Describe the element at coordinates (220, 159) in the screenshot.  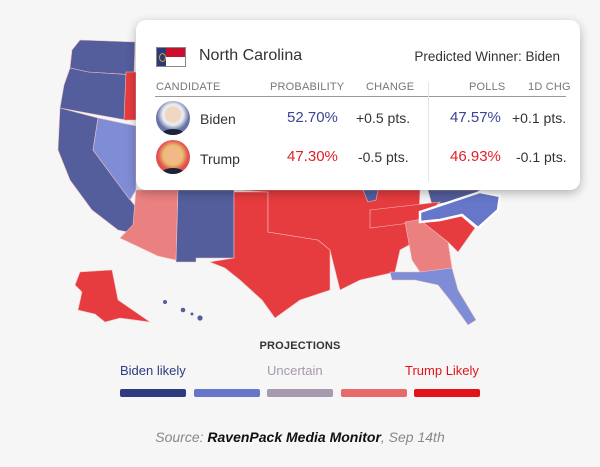
I see `candidate-name: Trump` at that location.